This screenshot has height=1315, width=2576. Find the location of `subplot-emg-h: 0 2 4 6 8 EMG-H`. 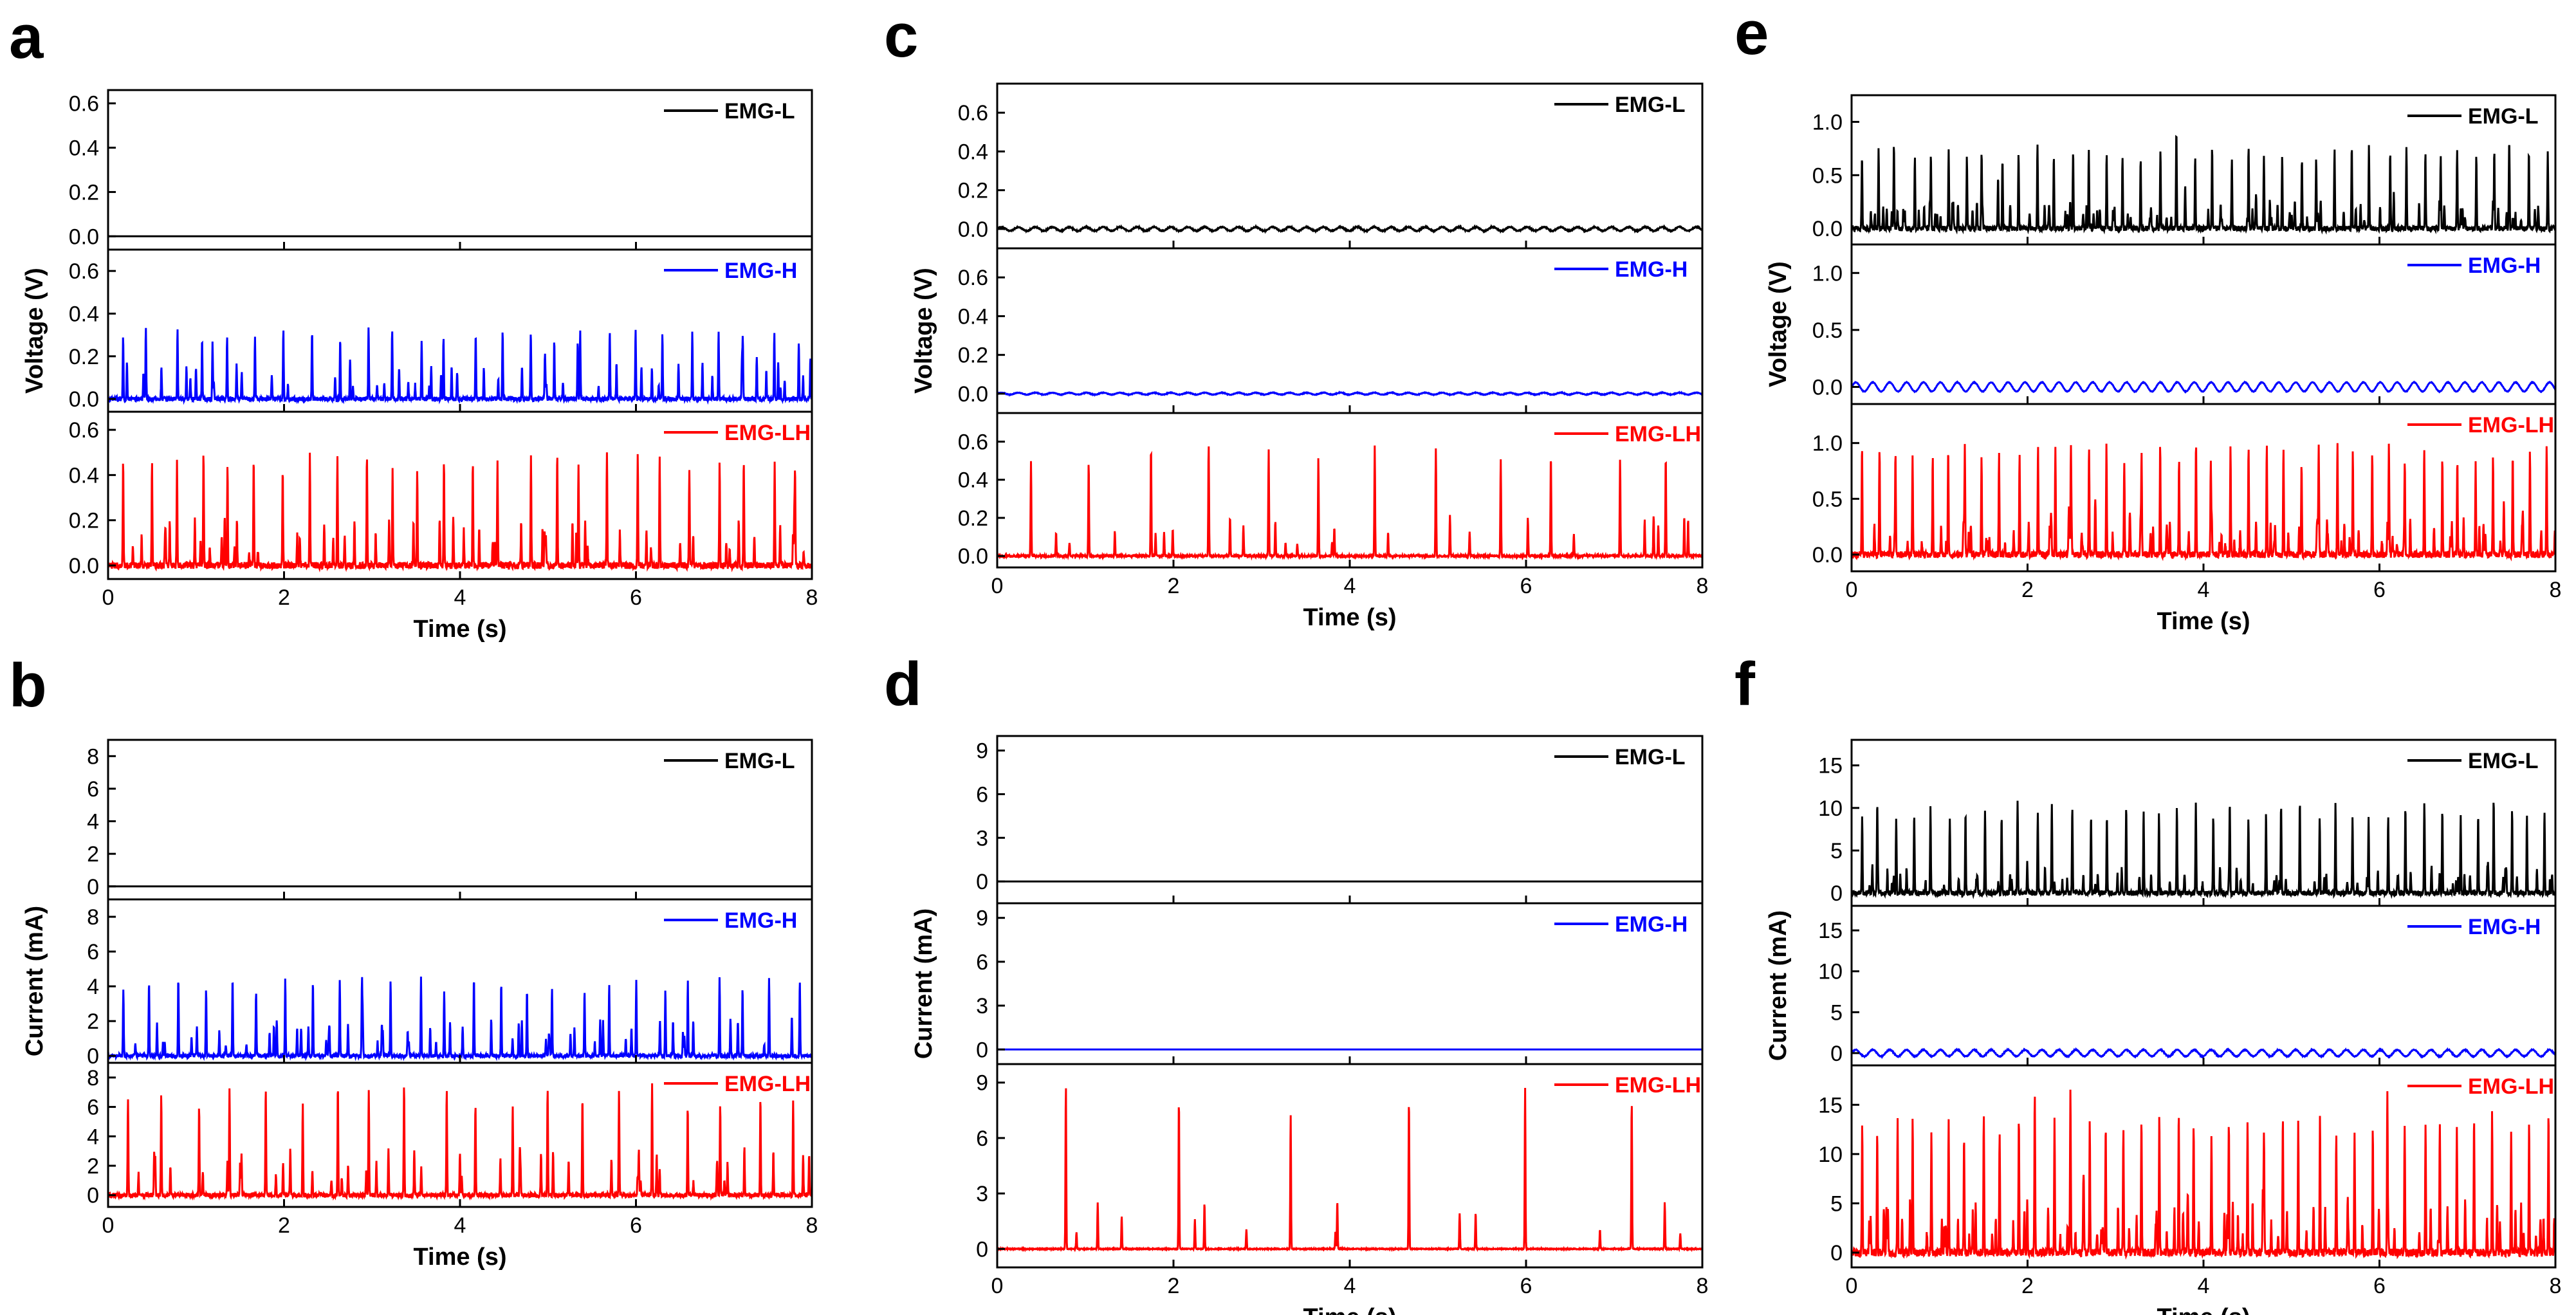

subplot-emg-h: 0 2 4 6 8 EMG-H is located at coordinates (450, 984).